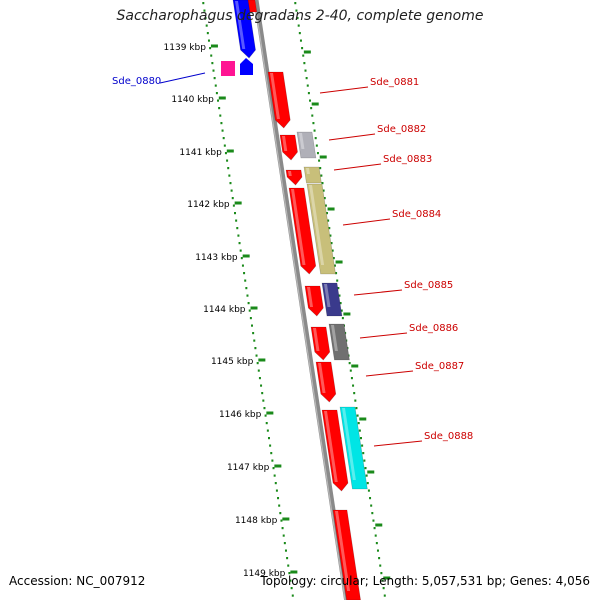 Image resolution: width=600 pixels, height=600 pixels. I want to click on gene-label-sde-0887: Sde_0887, so click(439, 366).